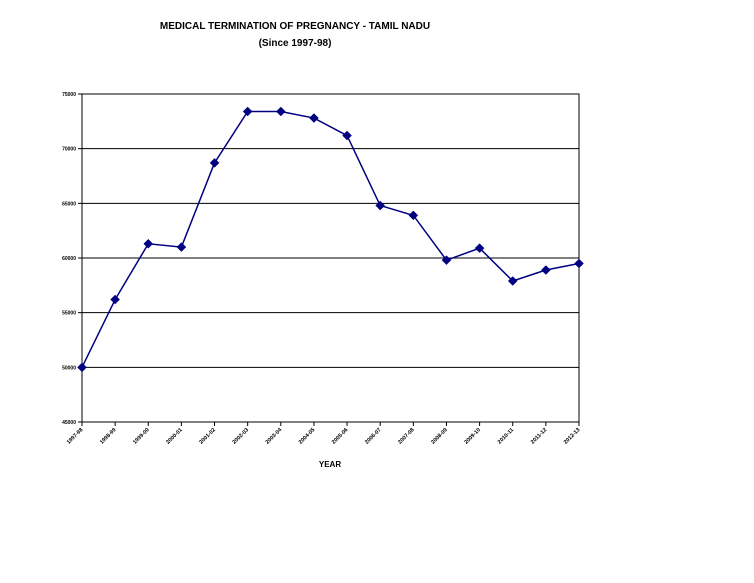 The height and width of the screenshot is (583, 754). Describe the element at coordinates (340, 436) in the screenshot. I see `x-tick-label: 2005-06` at that location.